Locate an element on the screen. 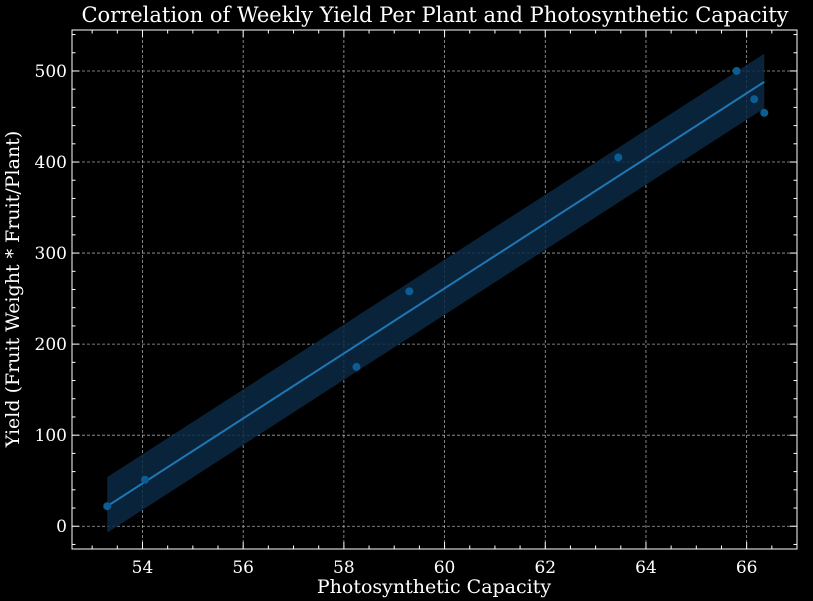 The width and height of the screenshot is (813, 601). x-tick-labels: 54 56 58 60 62 64 66 is located at coordinates (445, 568).